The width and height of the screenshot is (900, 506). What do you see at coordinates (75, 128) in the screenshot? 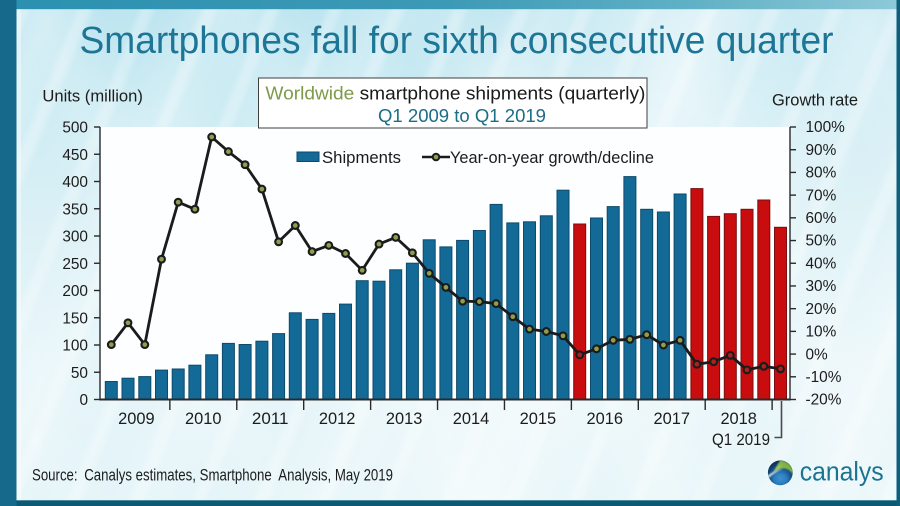
I see `svg-text: 500` at bounding box center [75, 128].